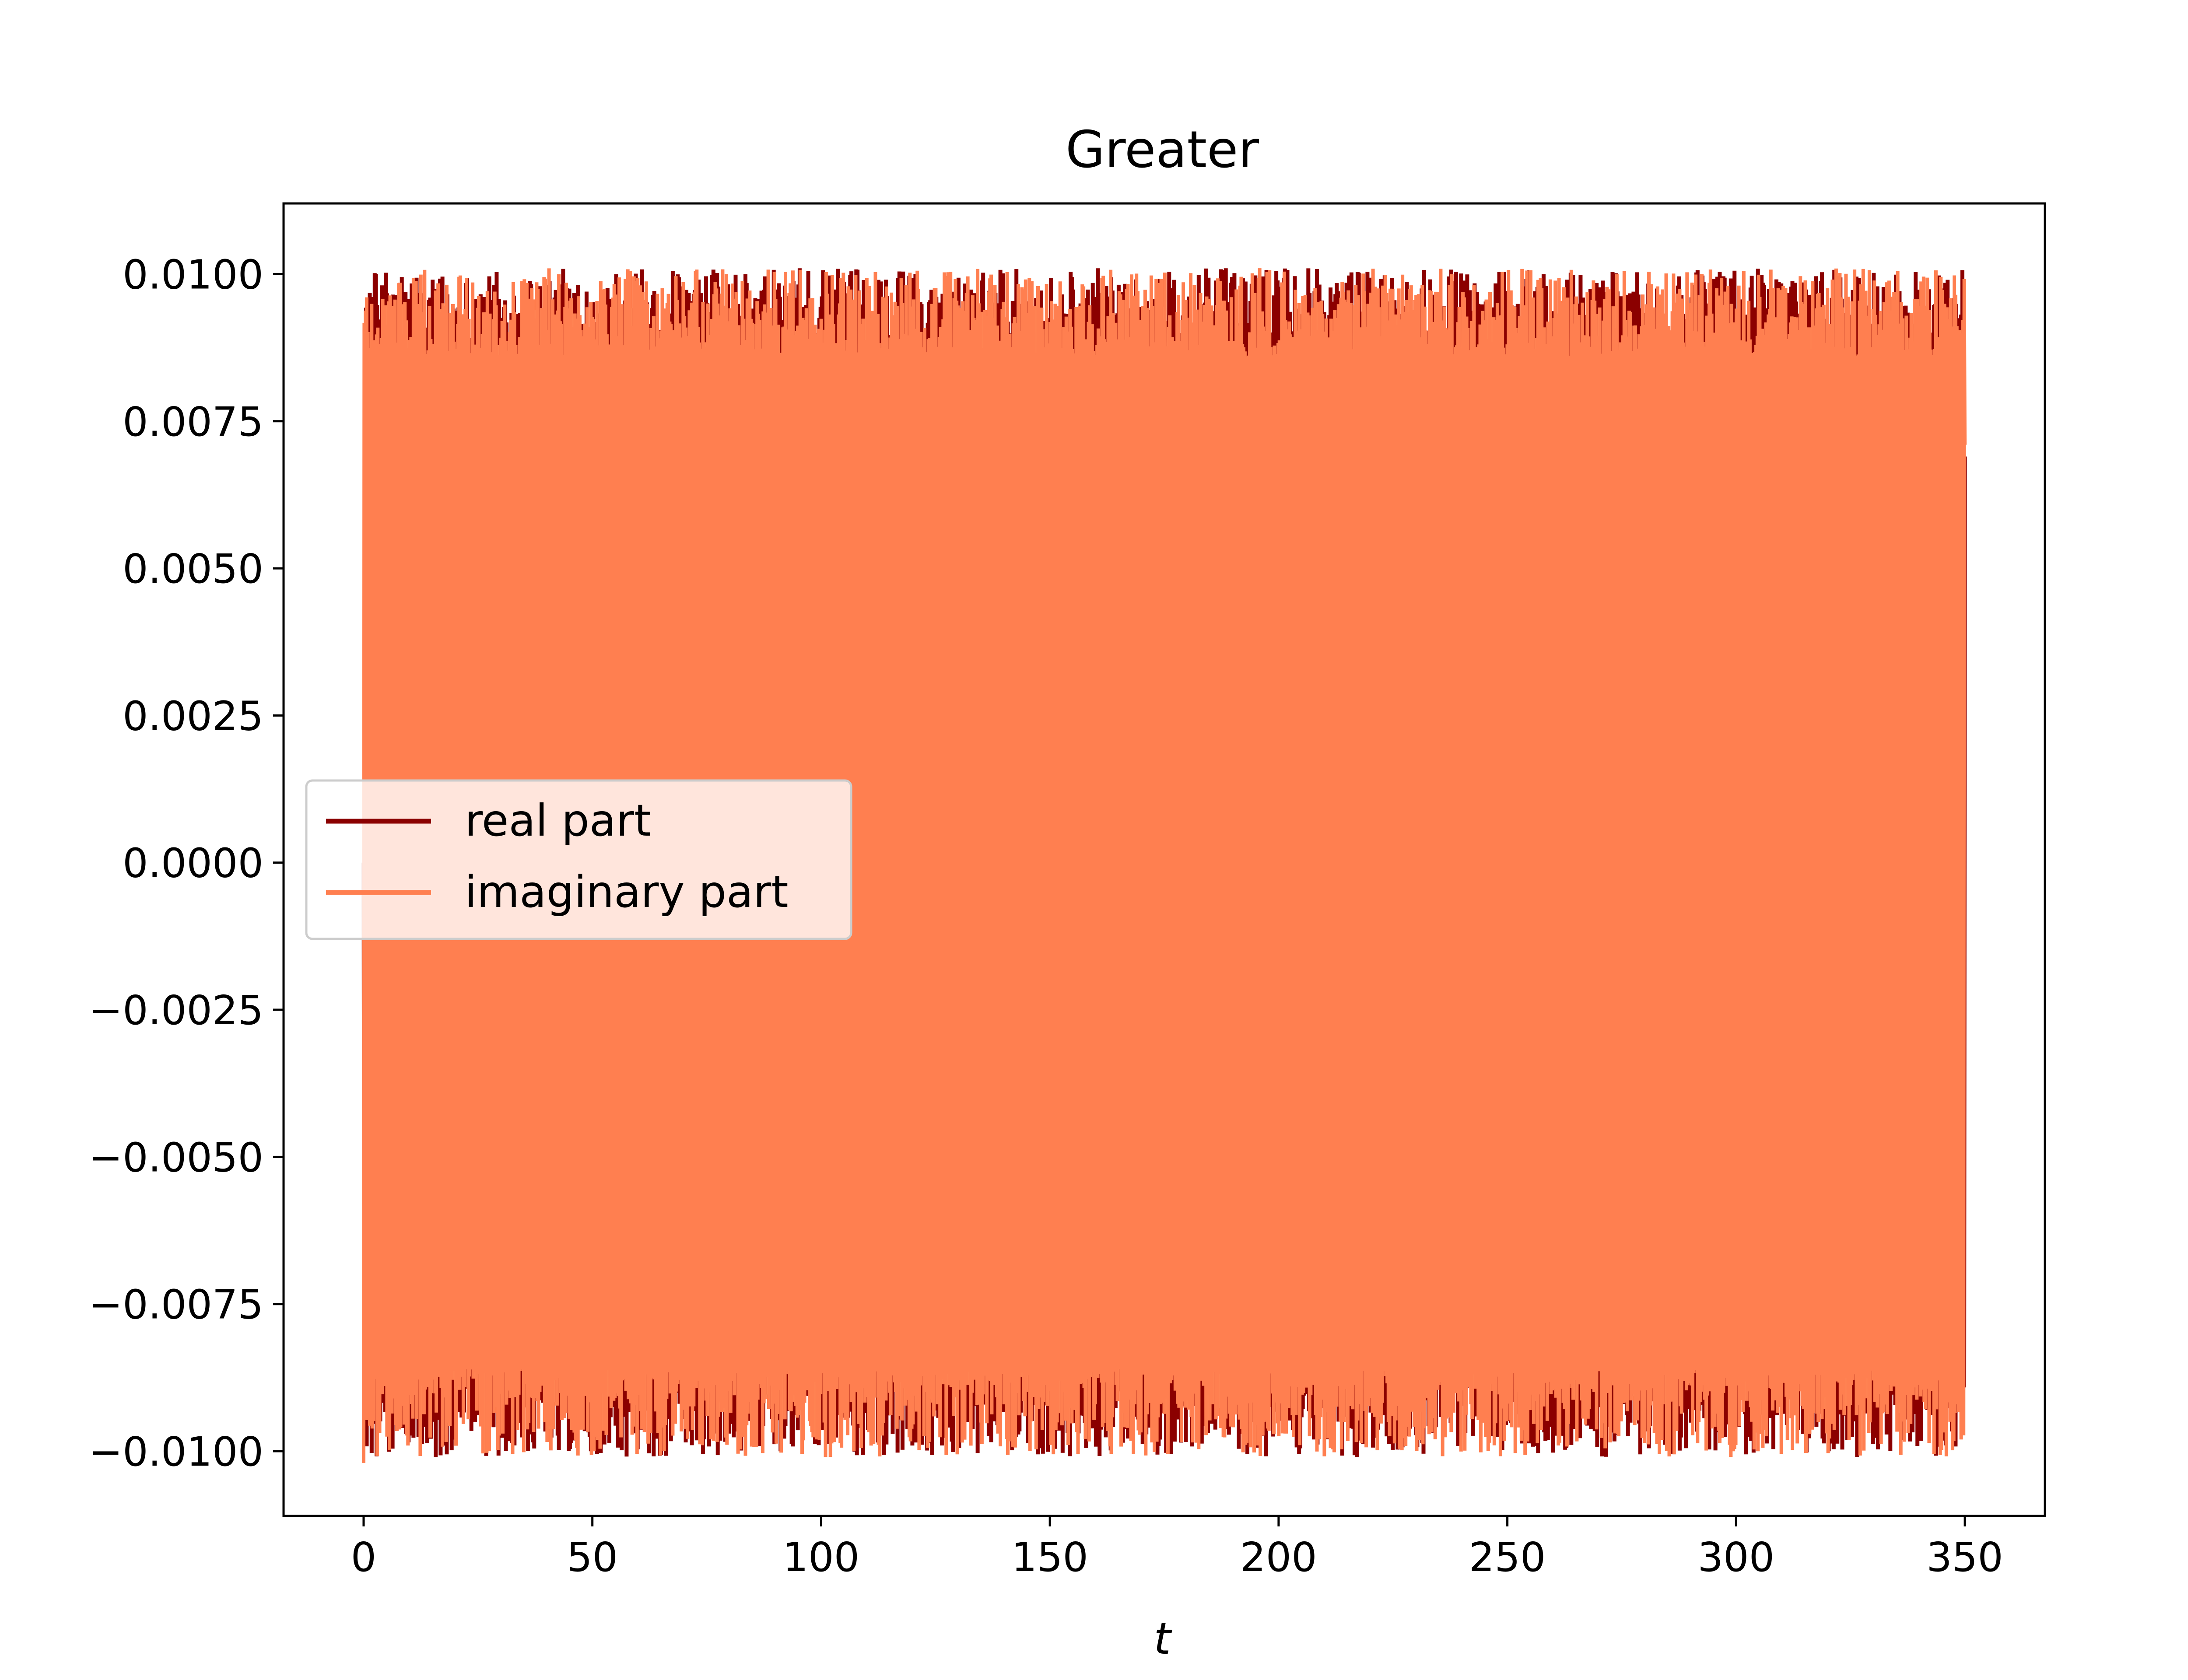 The height and width of the screenshot is (1680, 2188). I want to click on legend-label-real-part: real part, so click(558, 820).